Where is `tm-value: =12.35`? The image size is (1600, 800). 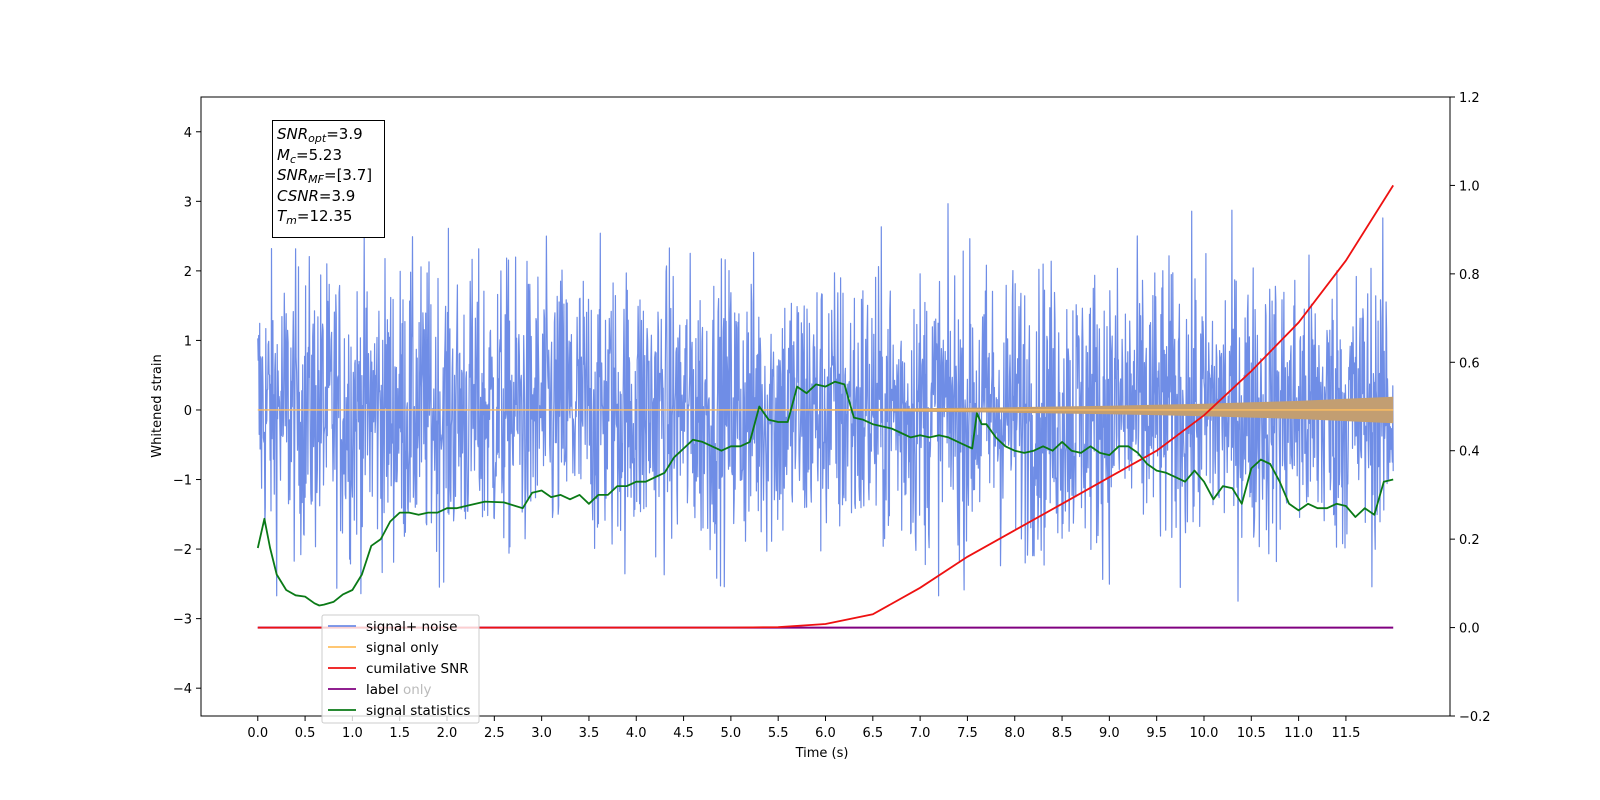
tm-value: =12.35 is located at coordinates (324, 216).